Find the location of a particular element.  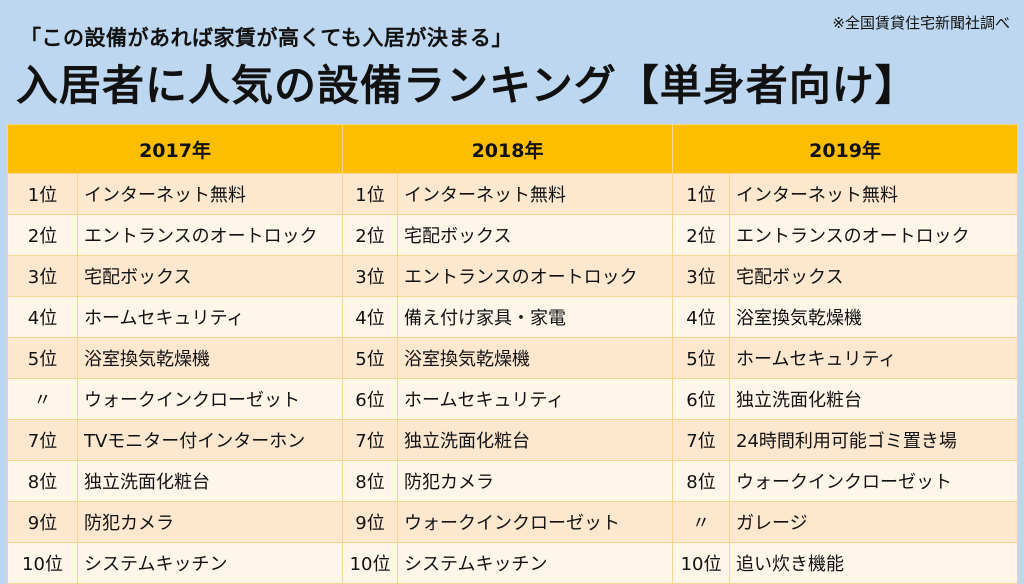

table-row: 10位 システムキッチン 10位 システムキッチン 10位 追い炊き機能 is located at coordinates (513, 563).